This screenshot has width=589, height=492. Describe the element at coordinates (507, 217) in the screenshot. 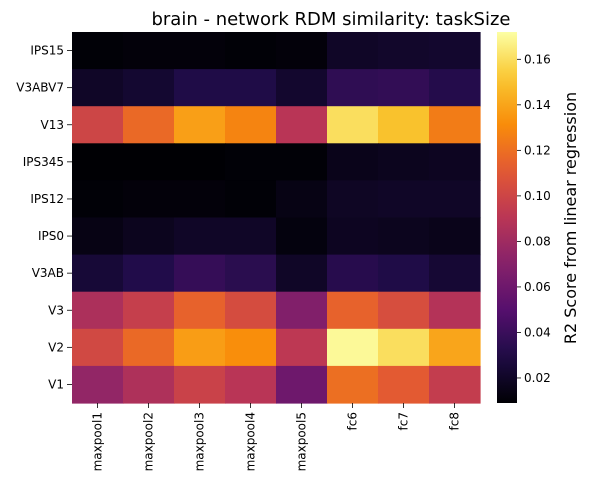

I see `colorbar` at that location.